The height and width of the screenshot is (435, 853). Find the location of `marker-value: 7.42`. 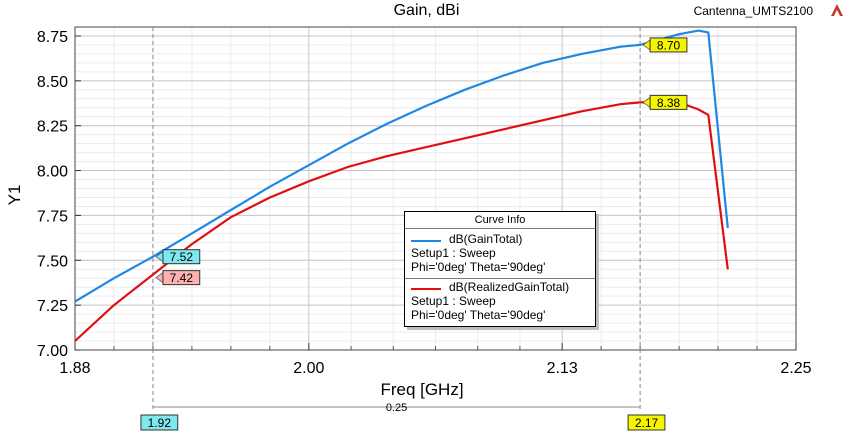

marker-value: 7.42 is located at coordinates (182, 278).